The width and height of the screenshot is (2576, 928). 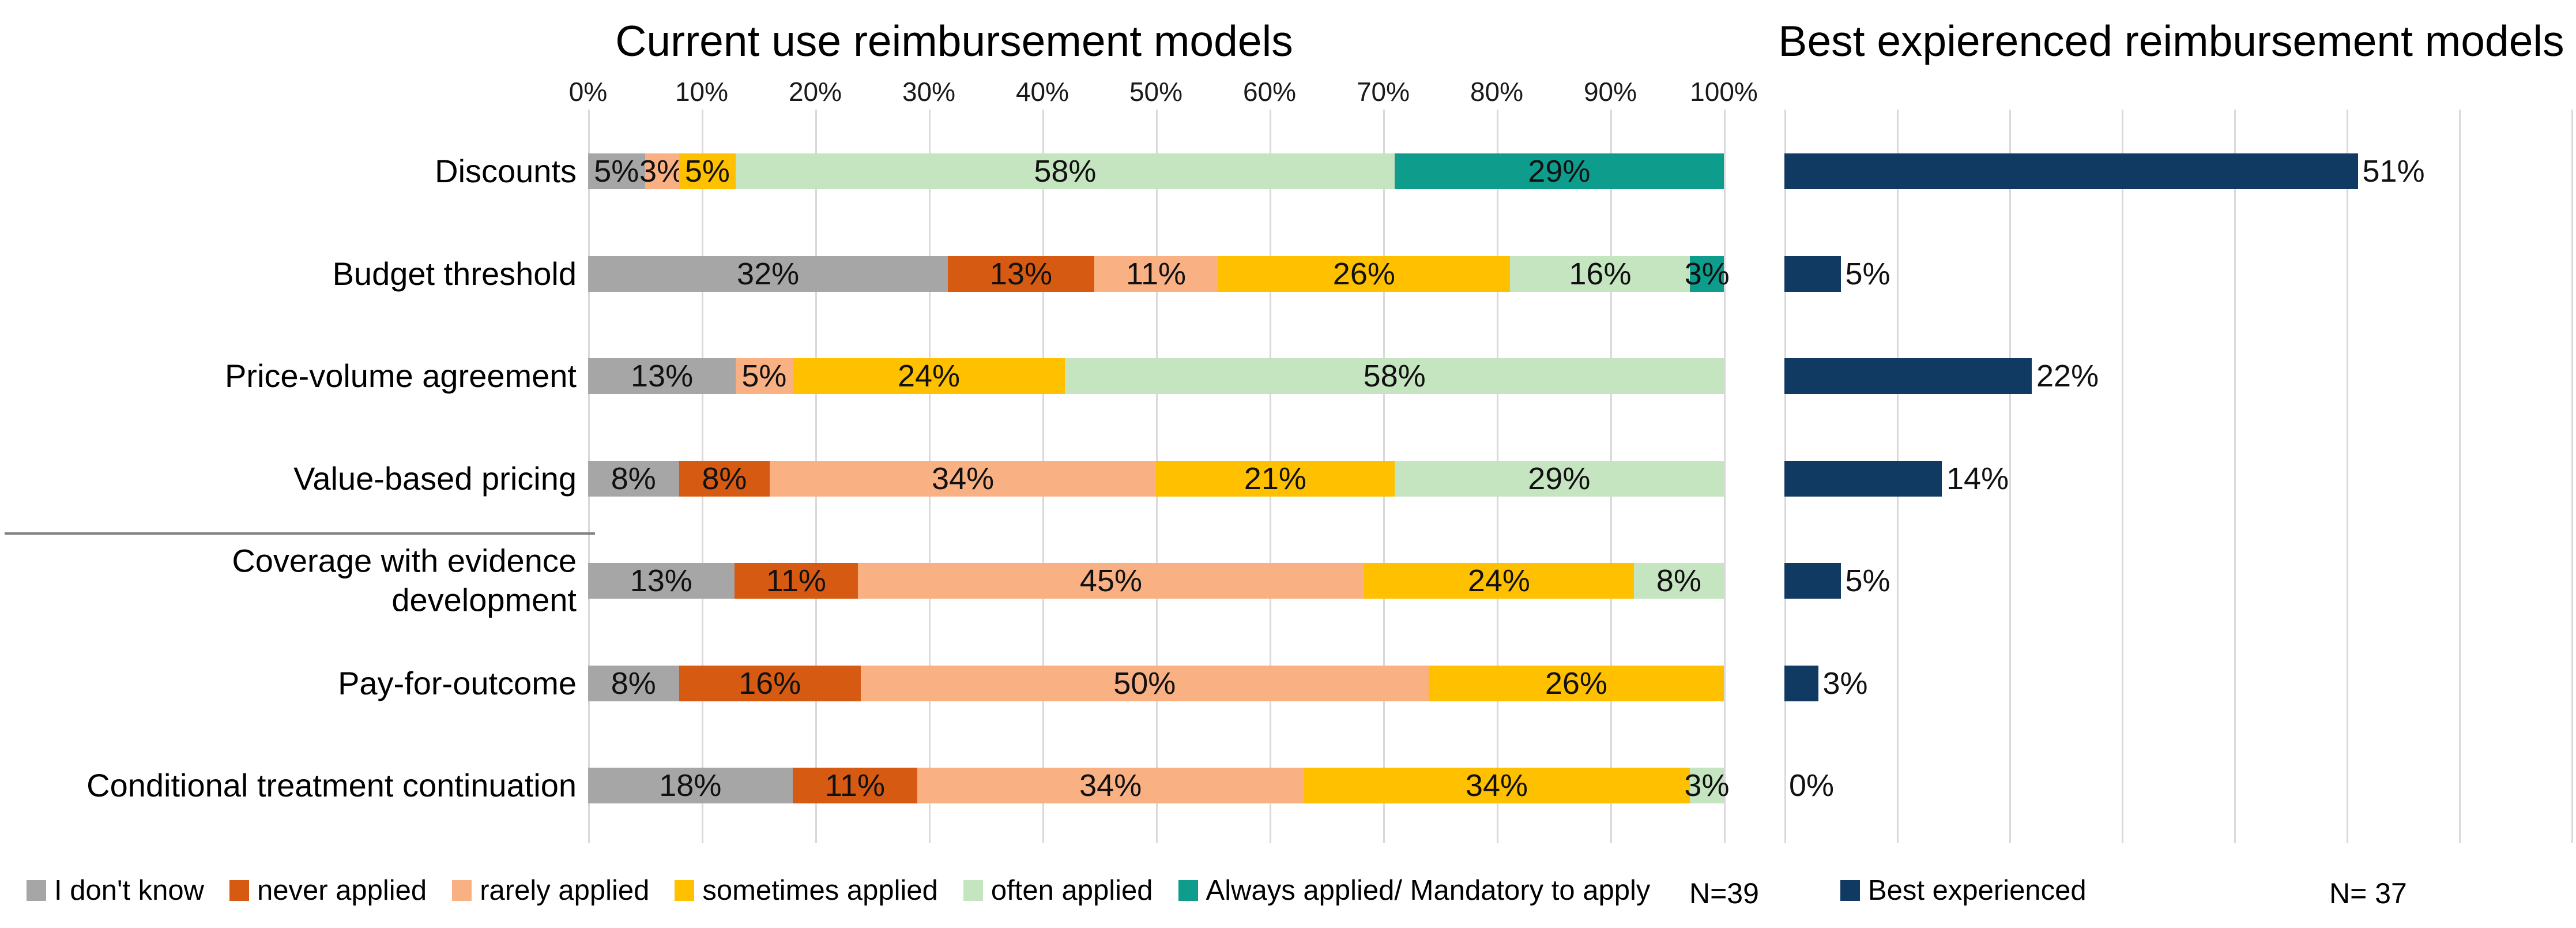 I want to click on segment-label: 32%, so click(x=768, y=274).